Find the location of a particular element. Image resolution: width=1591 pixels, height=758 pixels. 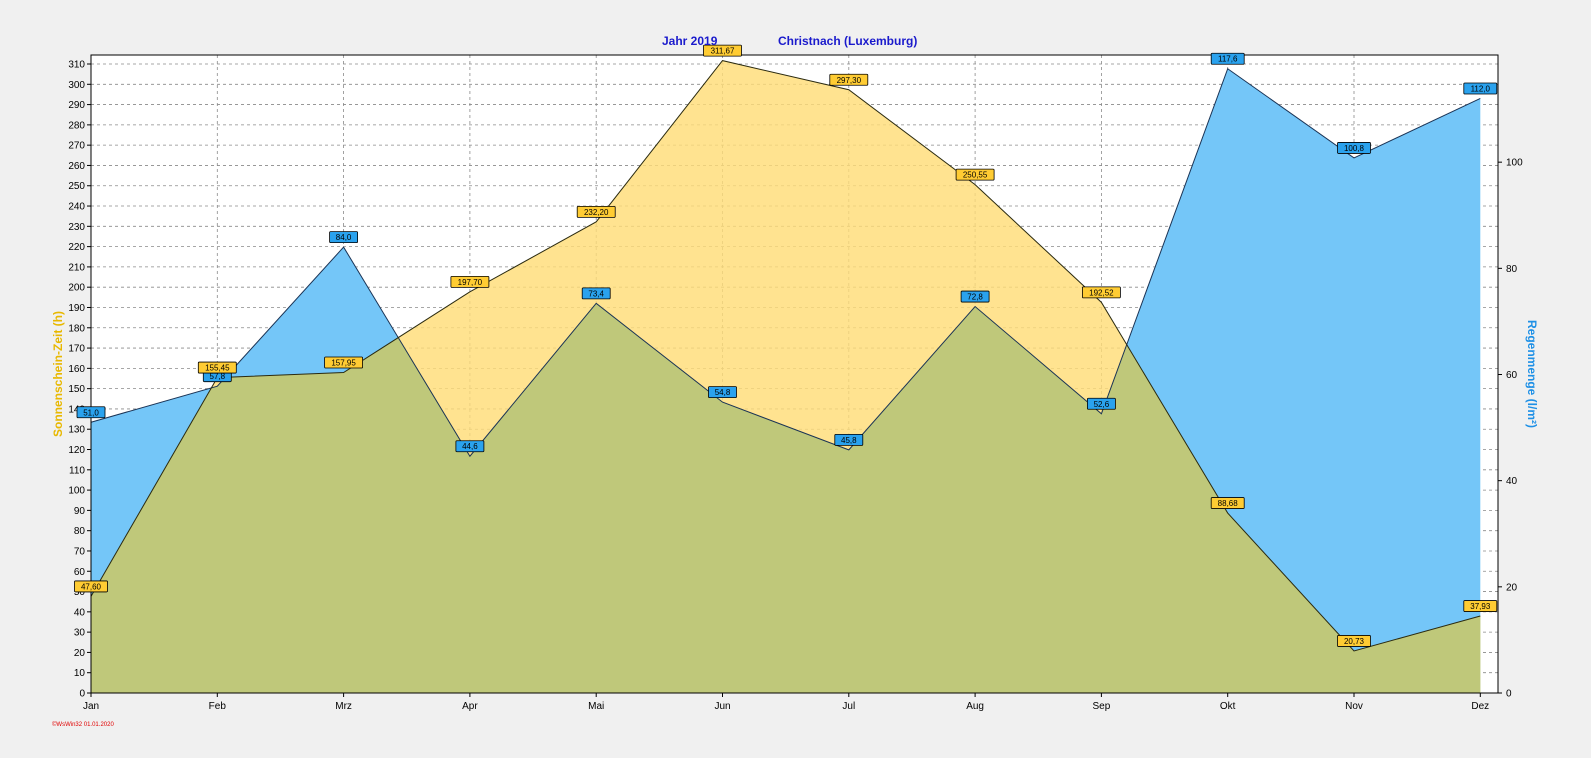

y-left-tick-label: 120 is located at coordinates (76, 450).